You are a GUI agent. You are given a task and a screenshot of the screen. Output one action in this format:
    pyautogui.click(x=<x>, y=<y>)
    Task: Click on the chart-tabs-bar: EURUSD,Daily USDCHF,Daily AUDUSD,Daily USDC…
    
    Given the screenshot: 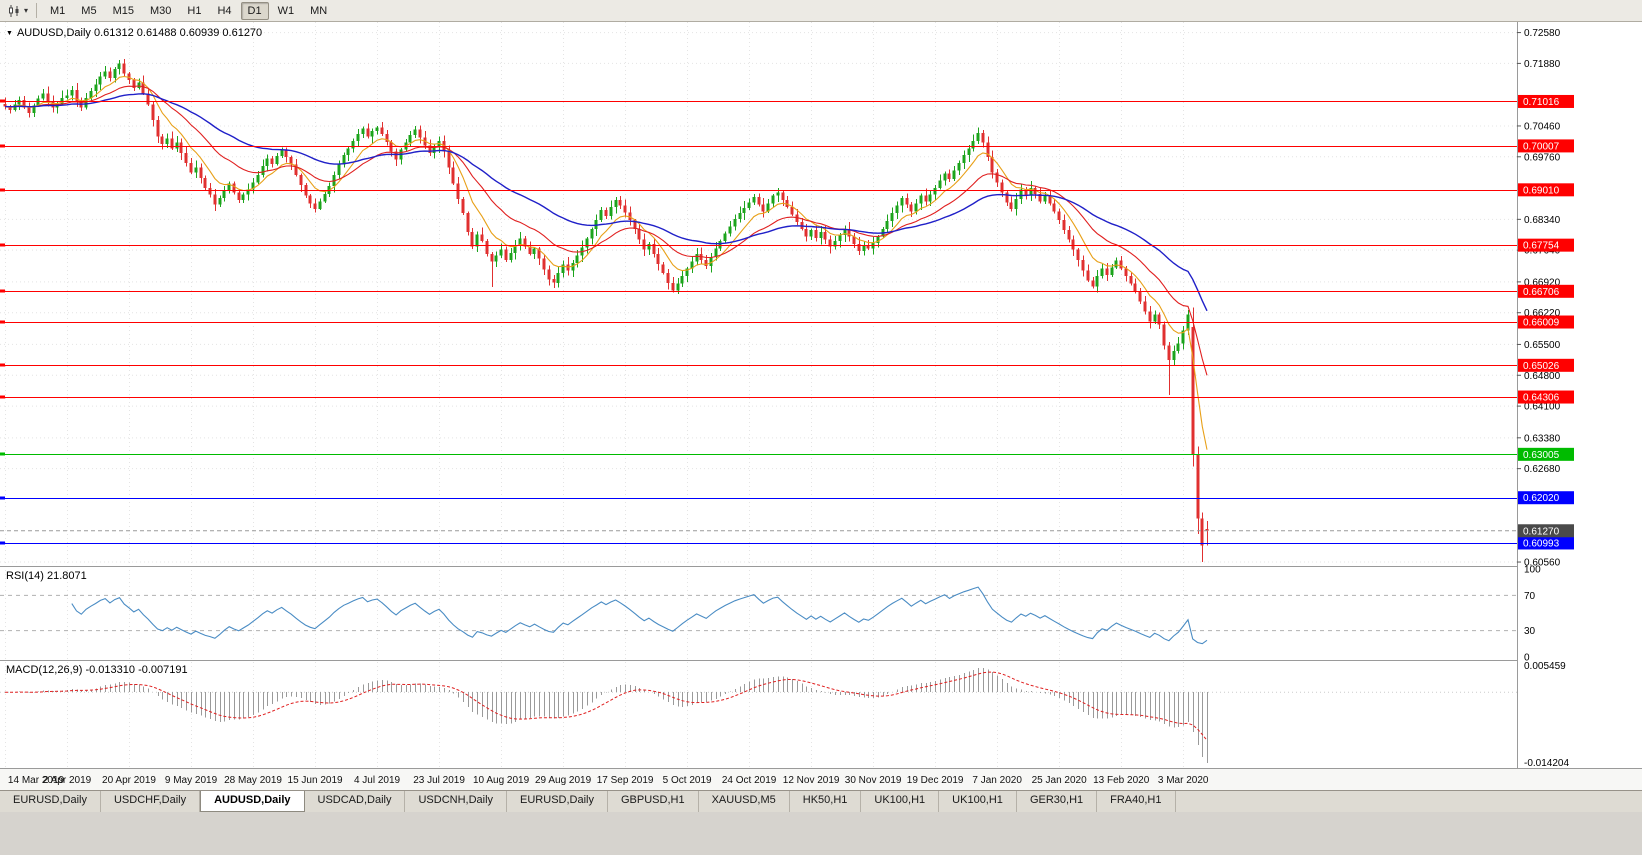 What is the action you would take?
    pyautogui.click(x=821, y=801)
    